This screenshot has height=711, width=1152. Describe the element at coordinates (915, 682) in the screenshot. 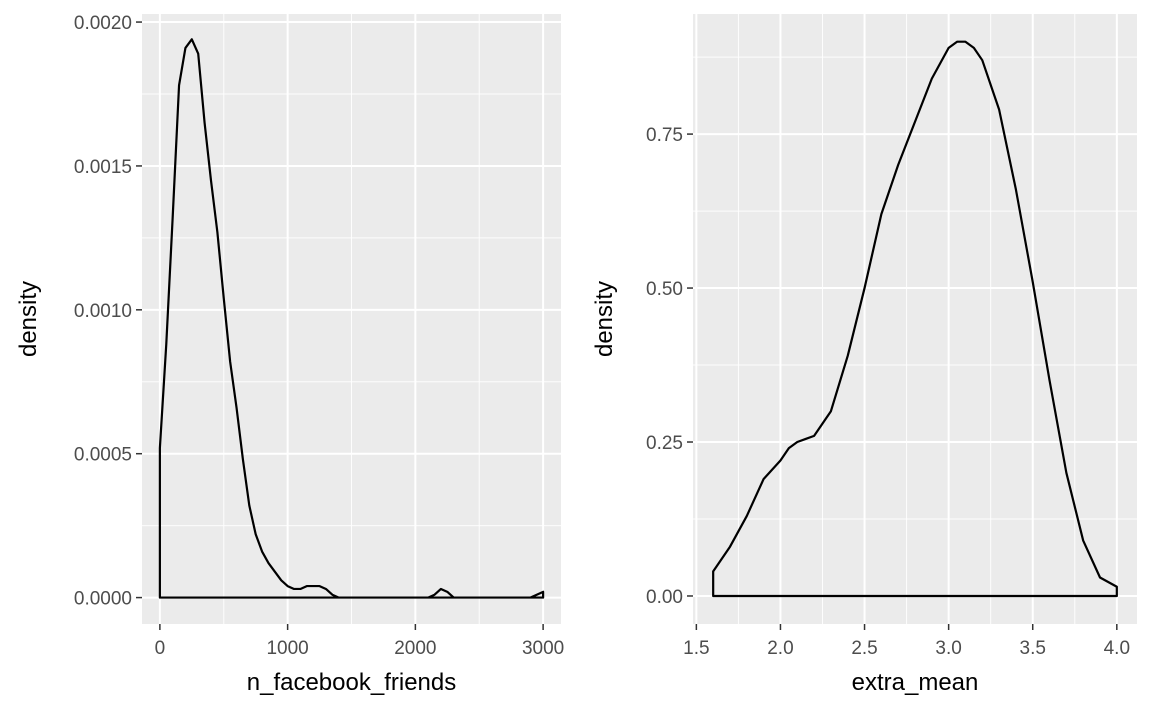

I see `x-axis-title: extra_mean` at that location.